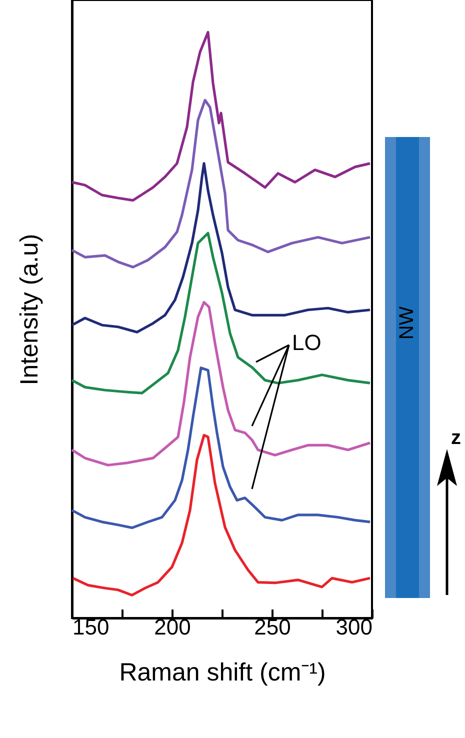 Image resolution: width=465 pixels, height=738 pixels. Describe the element at coordinates (456, 438) in the screenshot. I see `text: z` at that location.